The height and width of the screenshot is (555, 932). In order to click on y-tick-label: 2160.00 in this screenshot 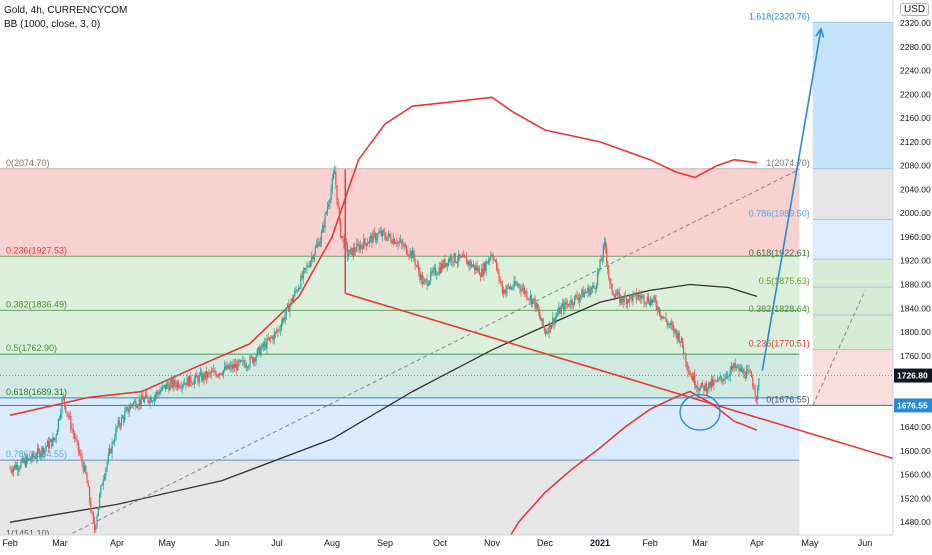, I will do `click(915, 118)`.